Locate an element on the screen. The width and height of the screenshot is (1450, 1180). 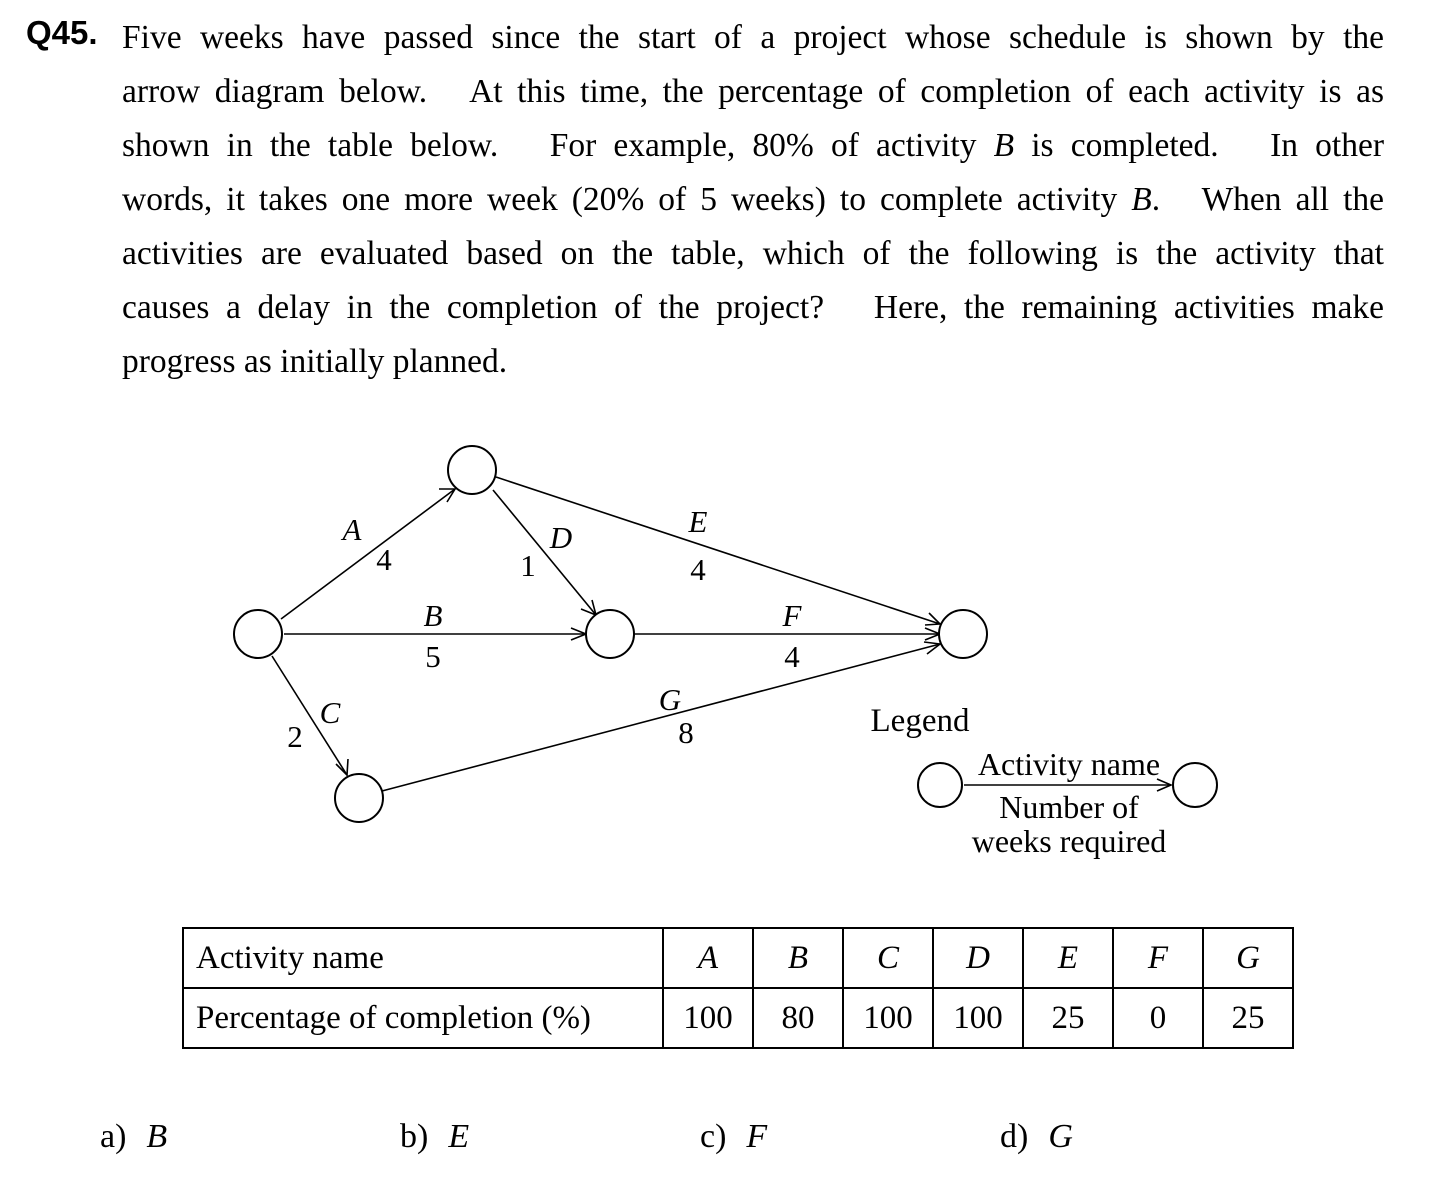
table-header-cell: B is located at coordinates (798, 958).